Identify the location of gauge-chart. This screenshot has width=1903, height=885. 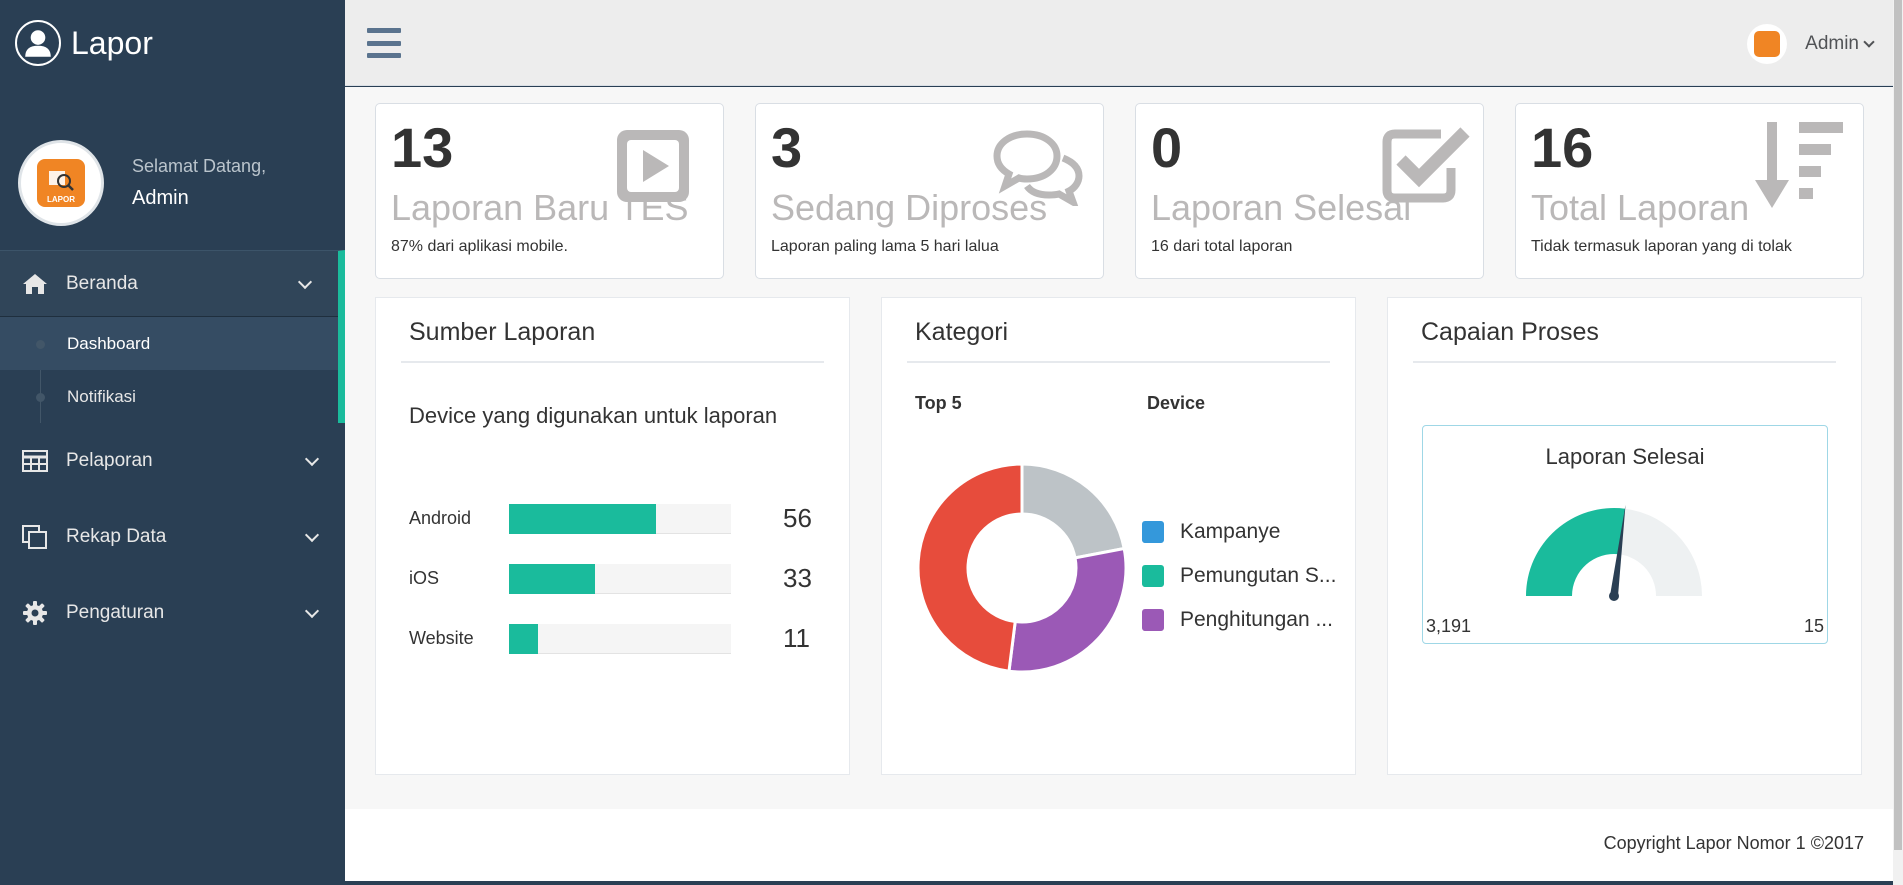
(1614, 552).